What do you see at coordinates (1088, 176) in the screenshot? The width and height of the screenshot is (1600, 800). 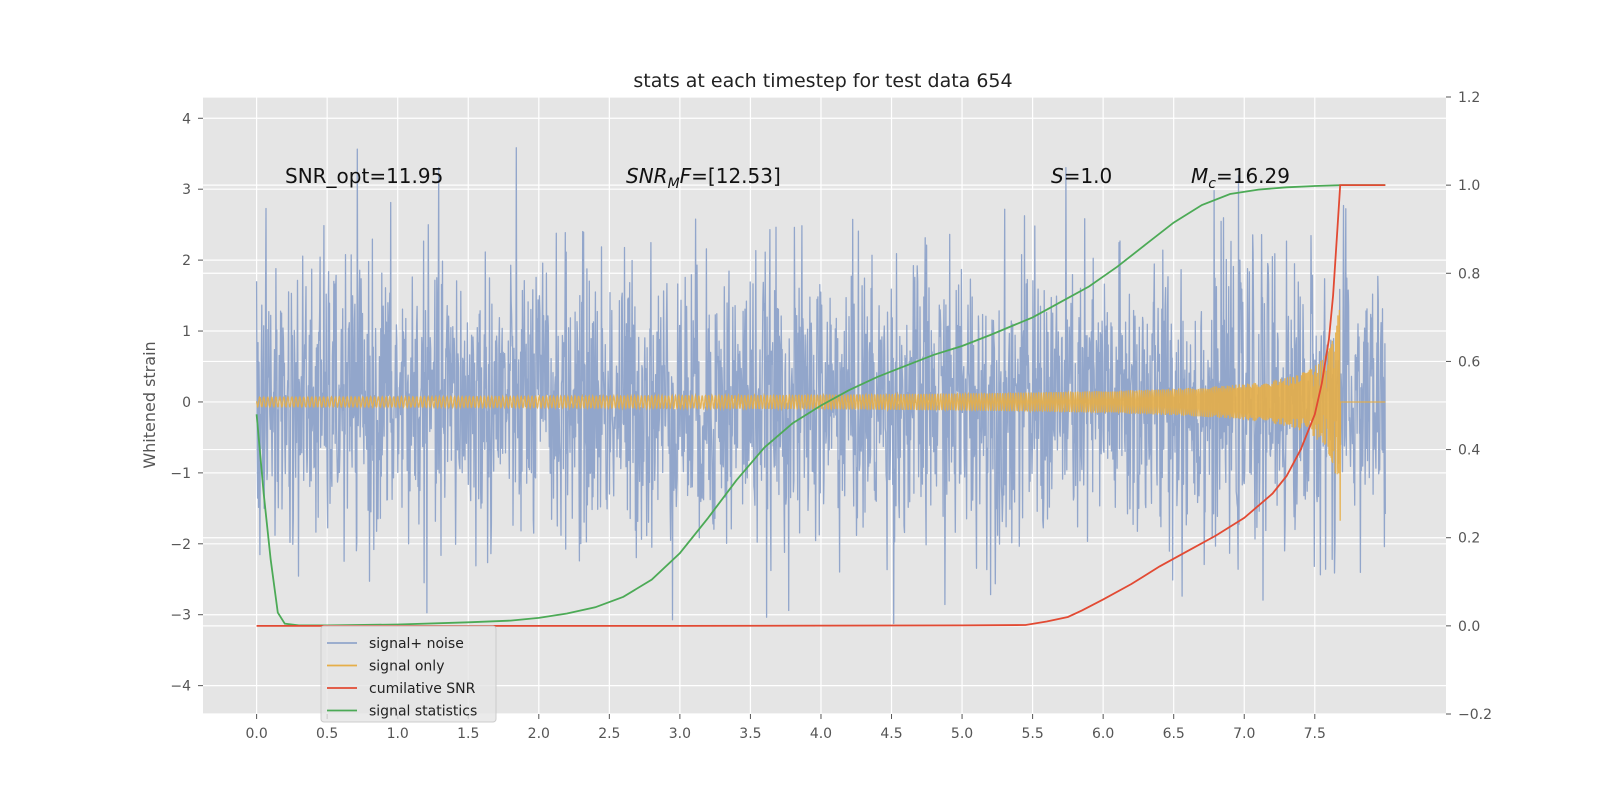 I see `annotation-s-value: =1.0` at bounding box center [1088, 176].